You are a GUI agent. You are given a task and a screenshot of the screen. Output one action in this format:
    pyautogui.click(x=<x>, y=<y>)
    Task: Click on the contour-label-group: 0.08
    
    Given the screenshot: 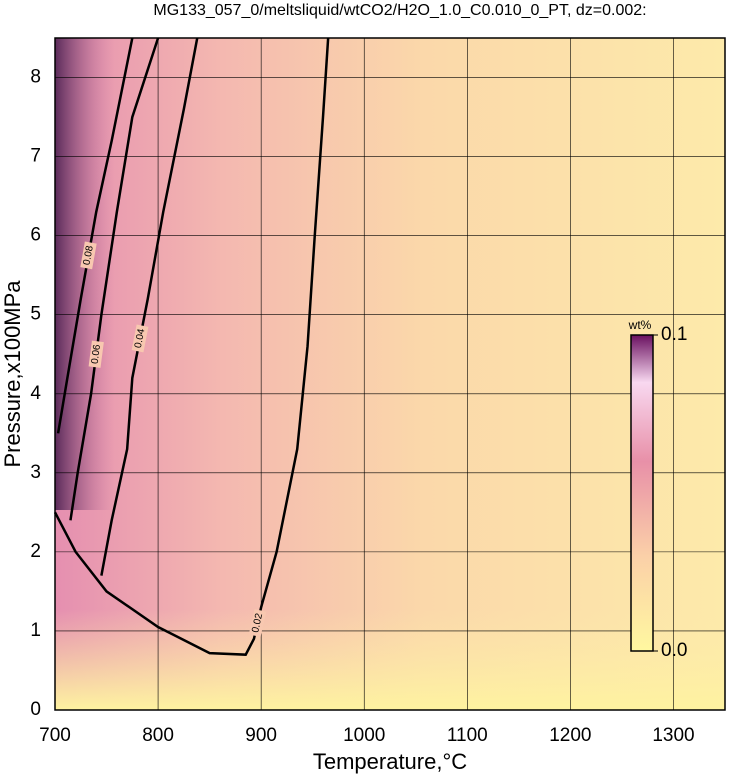 What is the action you would take?
    pyautogui.click(x=88, y=255)
    